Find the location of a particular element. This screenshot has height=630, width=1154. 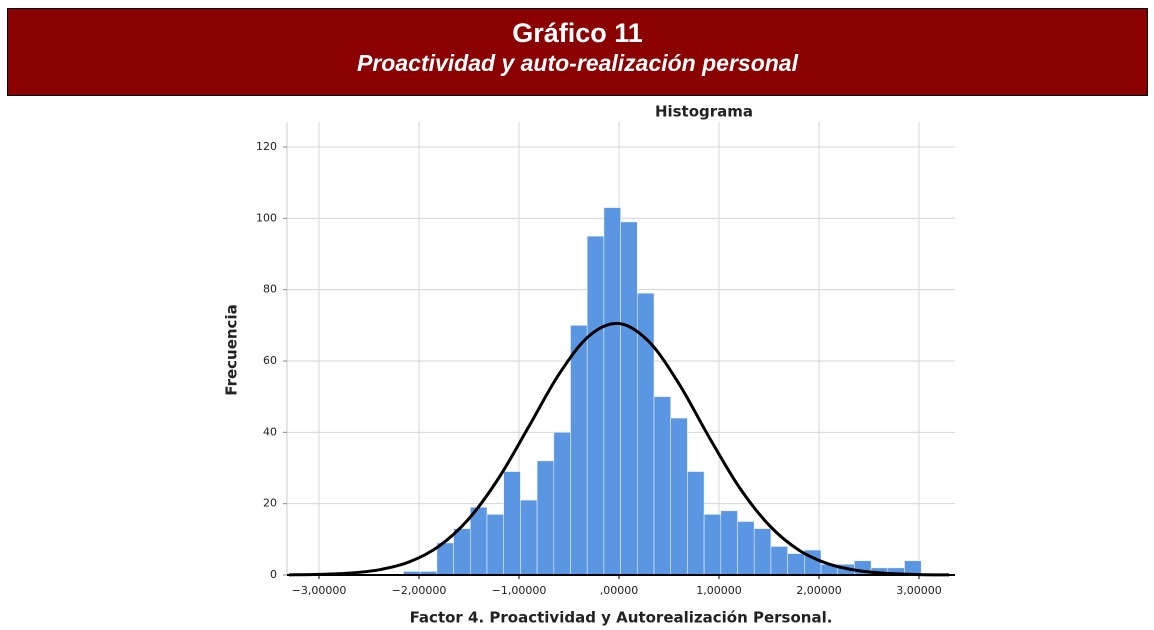

x-tick-label: 1,00000 is located at coordinates (719, 590).